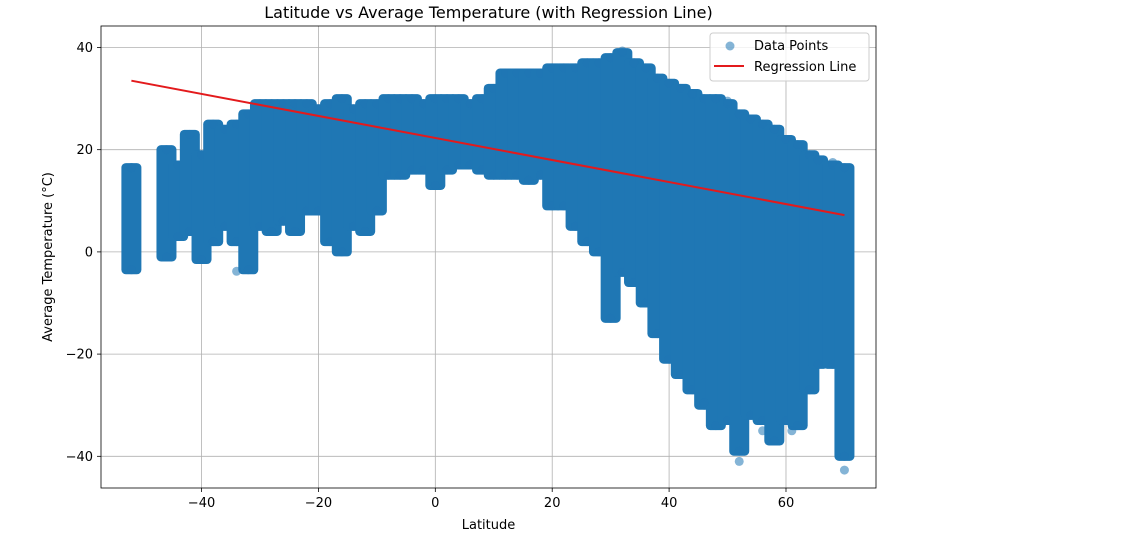  What do you see at coordinates (318, 503) in the screenshot?
I see `x-tick-label: −20` at bounding box center [318, 503].